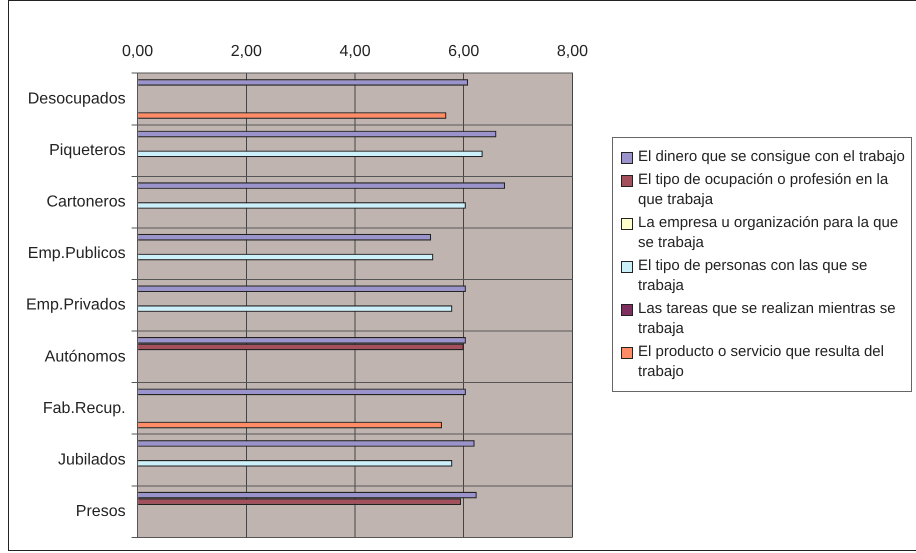 The image size is (916, 553). What do you see at coordinates (138, 51) in the screenshot?
I see `x-tick-label: 0,00` at bounding box center [138, 51].